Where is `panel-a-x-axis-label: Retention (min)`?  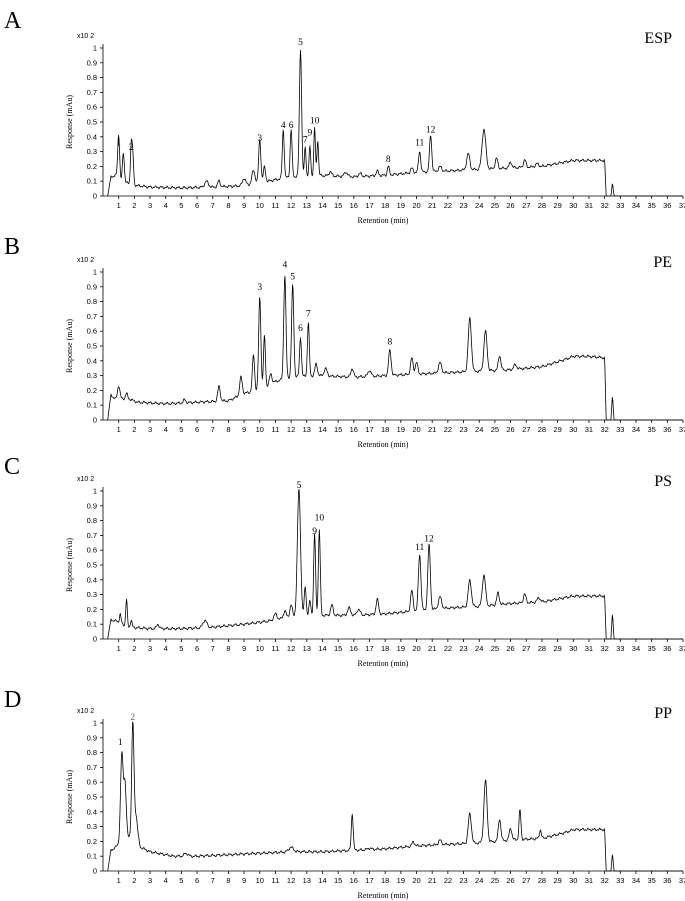
panel-a-x-axis-label: Retention (min) is located at coordinates (383, 220).